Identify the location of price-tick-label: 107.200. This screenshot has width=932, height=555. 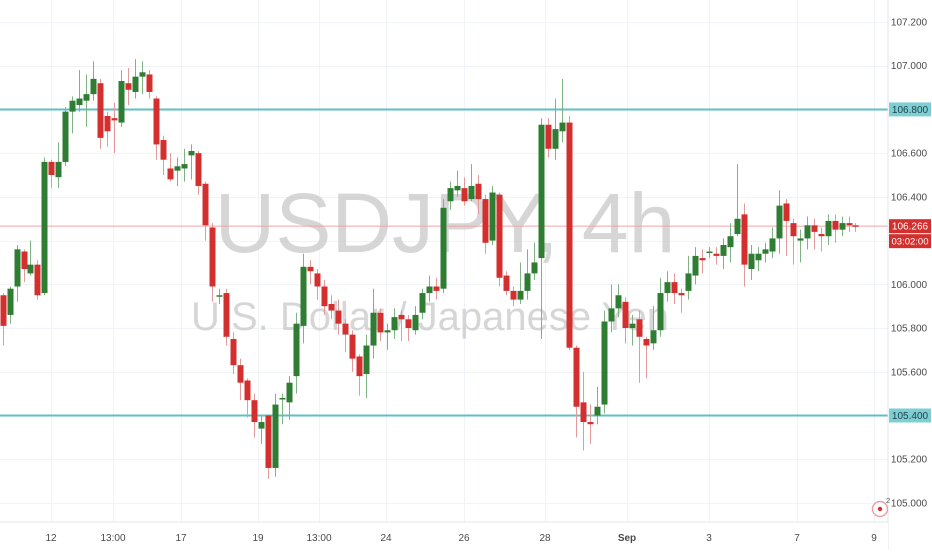
(909, 23).